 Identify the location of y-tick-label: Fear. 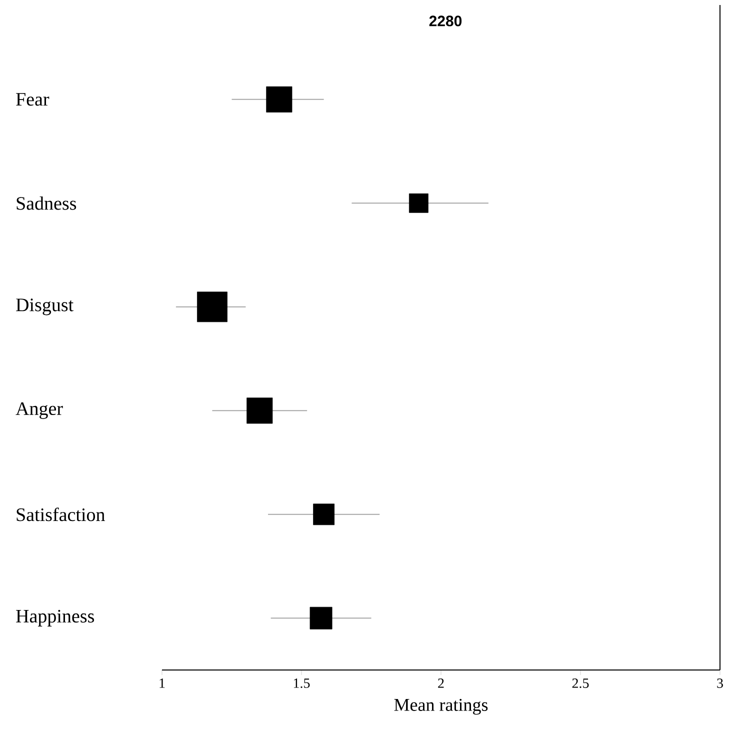
(33, 99).